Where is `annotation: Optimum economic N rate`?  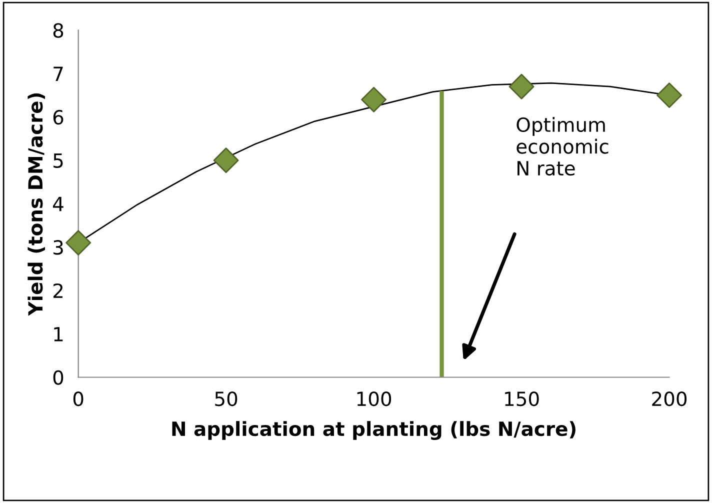 annotation: Optimum economic N rate is located at coordinates (562, 146).